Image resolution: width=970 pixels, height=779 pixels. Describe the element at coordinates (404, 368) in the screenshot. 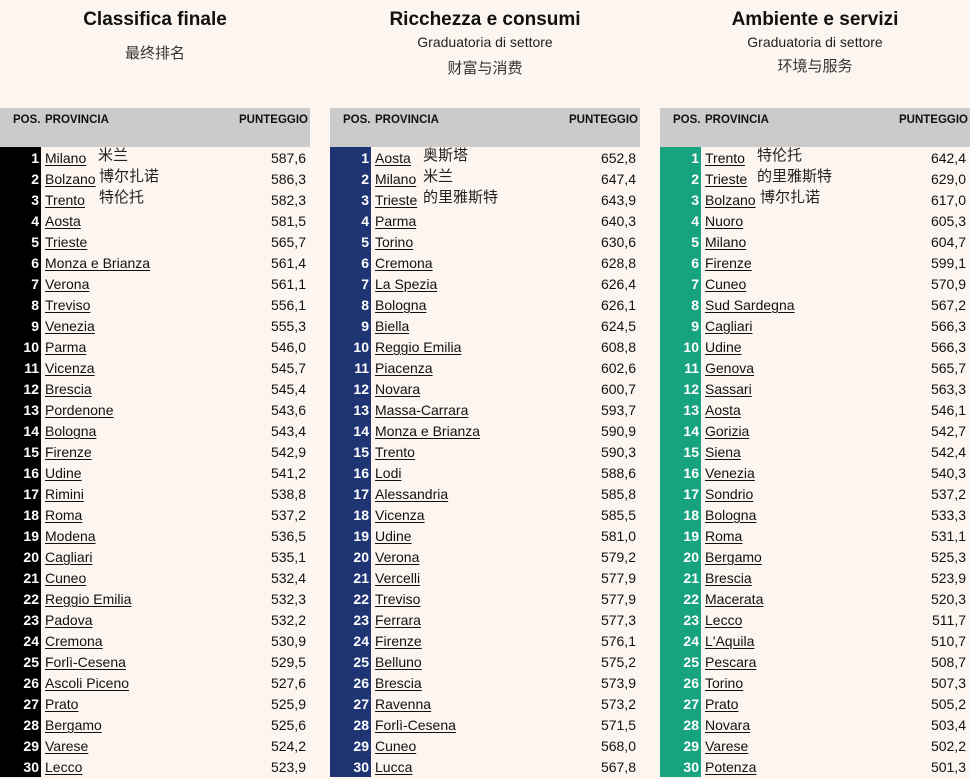

I see `province-link: Piacenza` at that location.